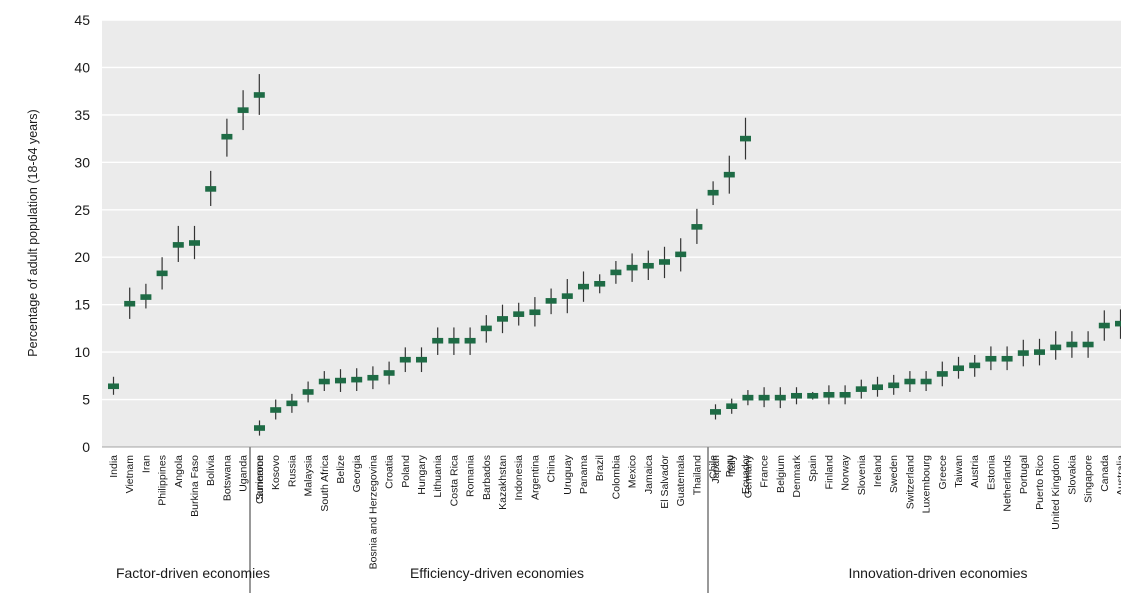 The image size is (1121, 593). I want to click on x-label-suriname: Suriname, so click(260, 477).